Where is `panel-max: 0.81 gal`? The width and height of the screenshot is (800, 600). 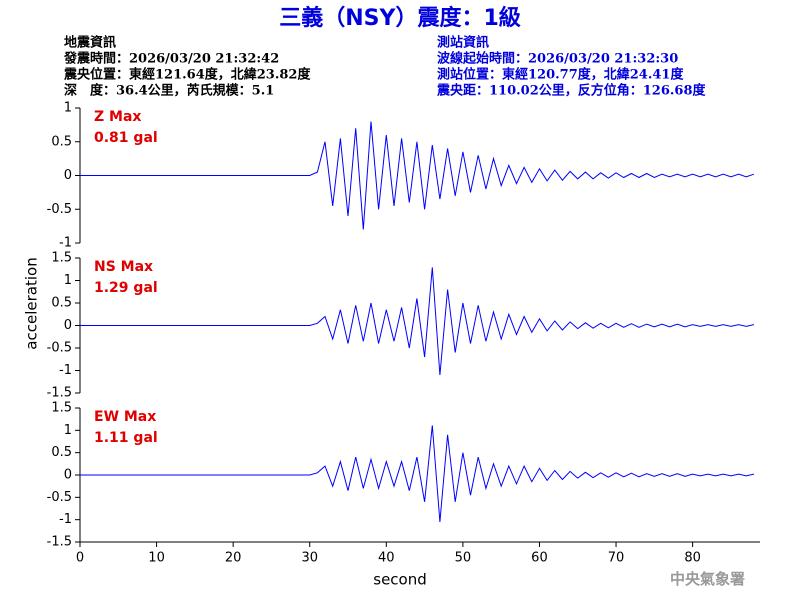
panel-max: 0.81 gal is located at coordinates (126, 138).